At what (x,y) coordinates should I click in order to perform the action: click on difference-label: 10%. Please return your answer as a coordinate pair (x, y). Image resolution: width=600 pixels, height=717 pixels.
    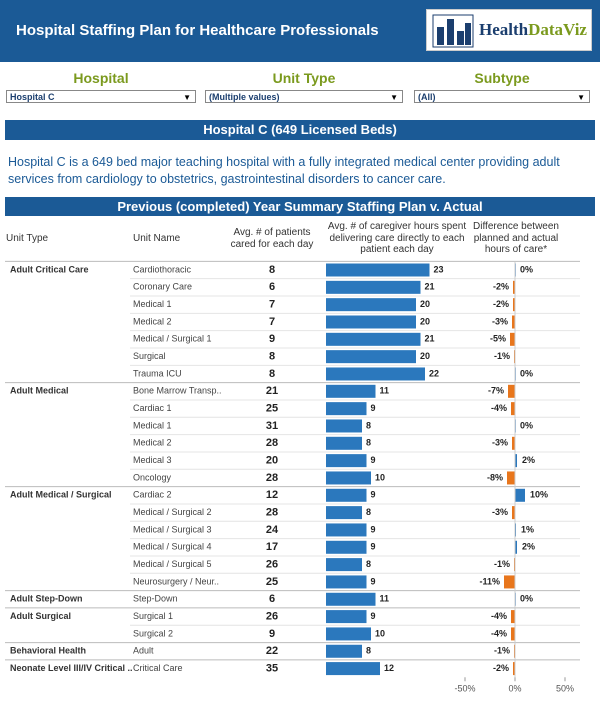
    Looking at the image, I should click on (539, 495).